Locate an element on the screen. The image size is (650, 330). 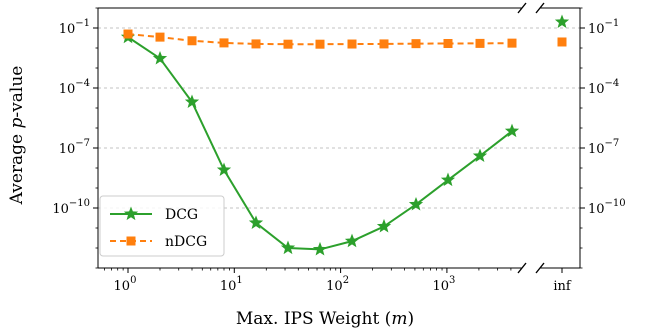
x-tick-label-exp: 2 is located at coordinates (346, 280).